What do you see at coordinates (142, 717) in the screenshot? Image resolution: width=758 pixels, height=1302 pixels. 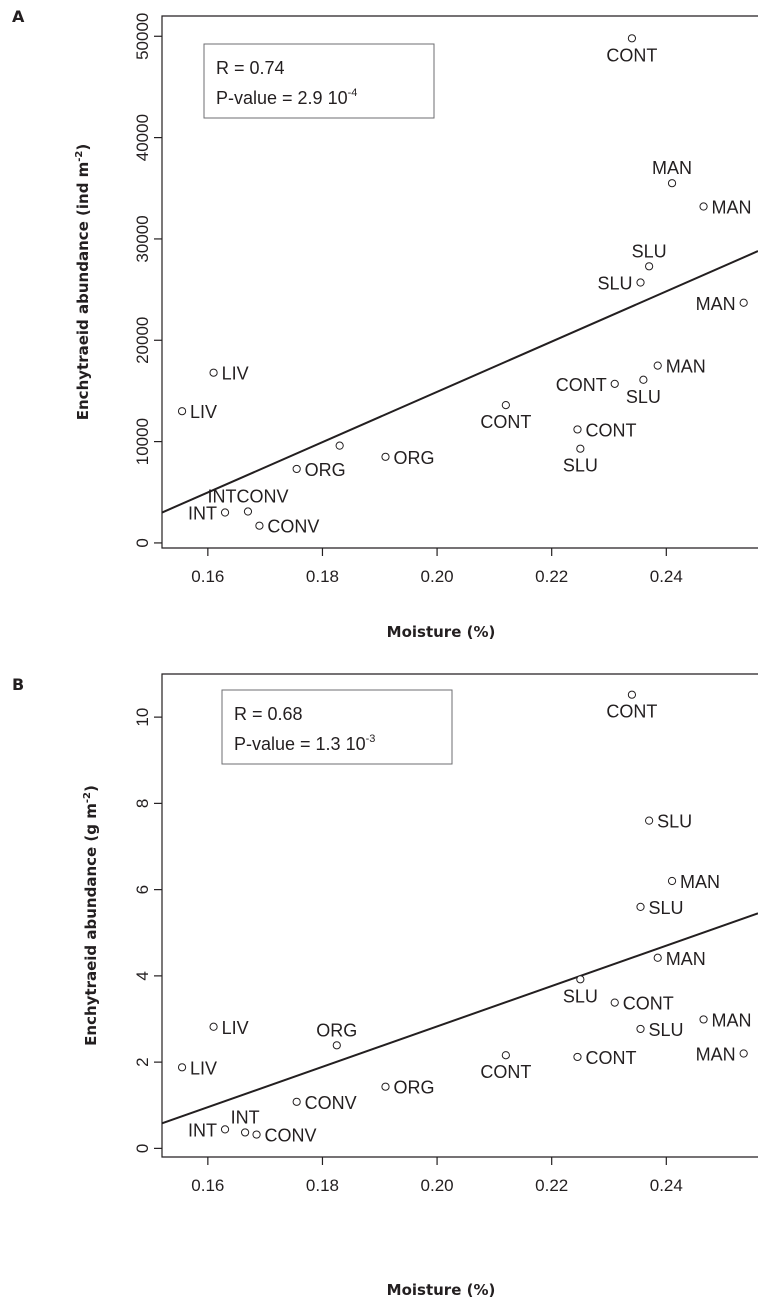 I see `y-tick-label: 10` at bounding box center [142, 717].